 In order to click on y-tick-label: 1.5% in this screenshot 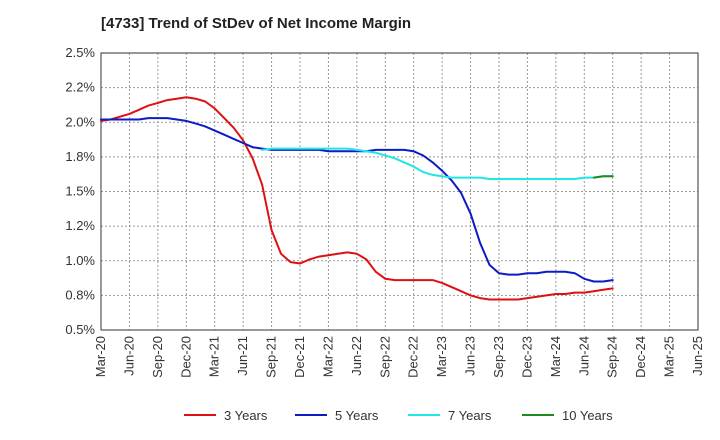, I will do `click(80, 191)`.